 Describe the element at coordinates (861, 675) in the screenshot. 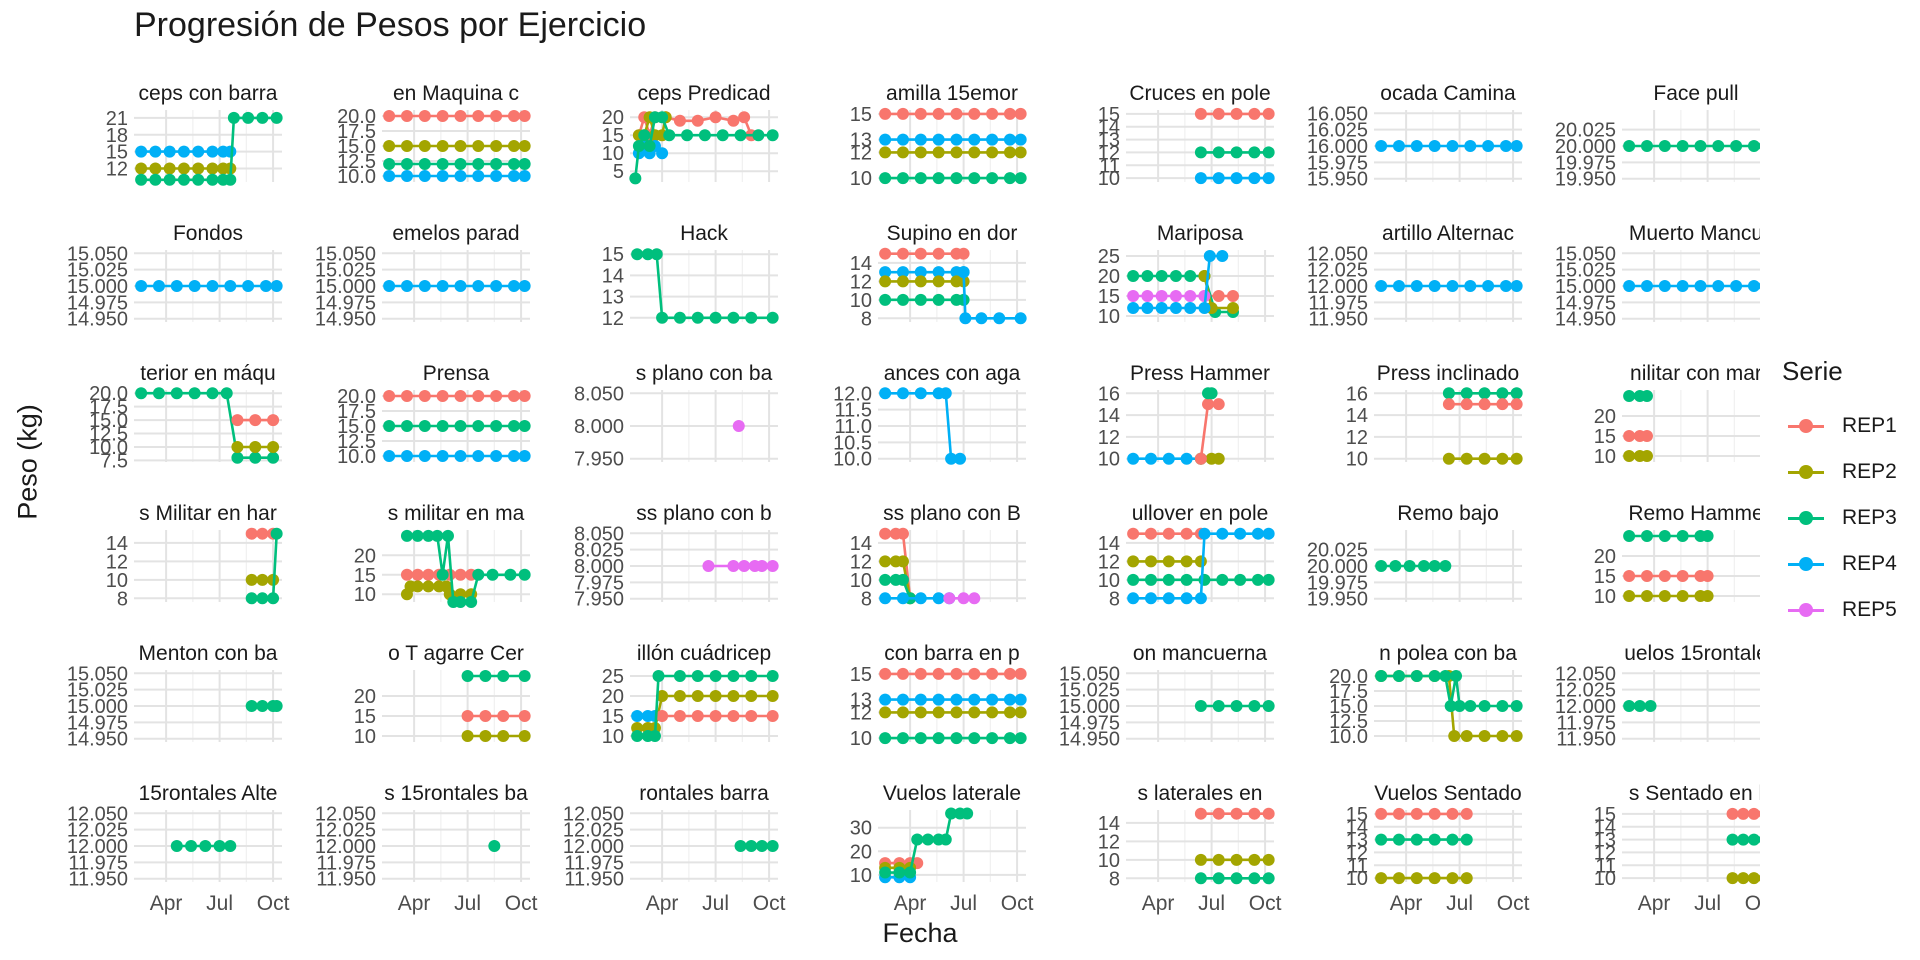

I see `y-tick-label: 15` at that location.